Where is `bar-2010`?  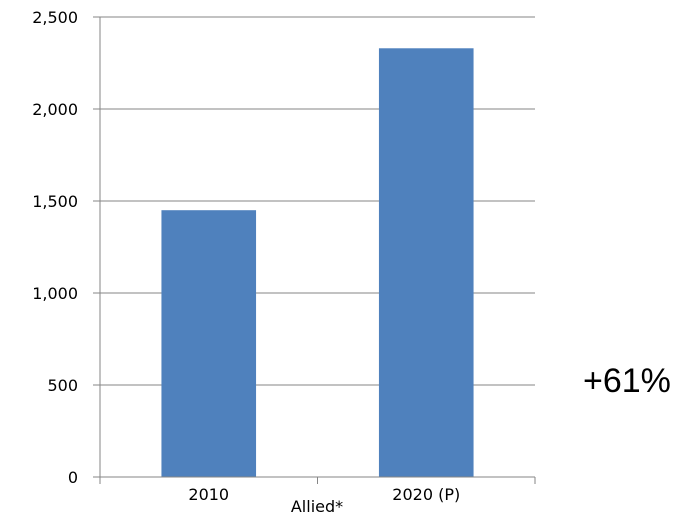 bar-2010 is located at coordinates (208, 343).